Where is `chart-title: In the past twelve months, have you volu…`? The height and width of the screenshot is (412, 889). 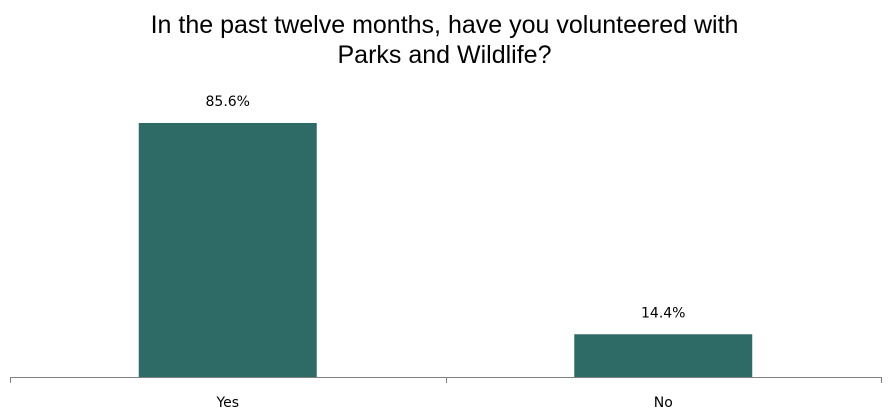
chart-title: In the past twelve months, have you volu… is located at coordinates (444, 40).